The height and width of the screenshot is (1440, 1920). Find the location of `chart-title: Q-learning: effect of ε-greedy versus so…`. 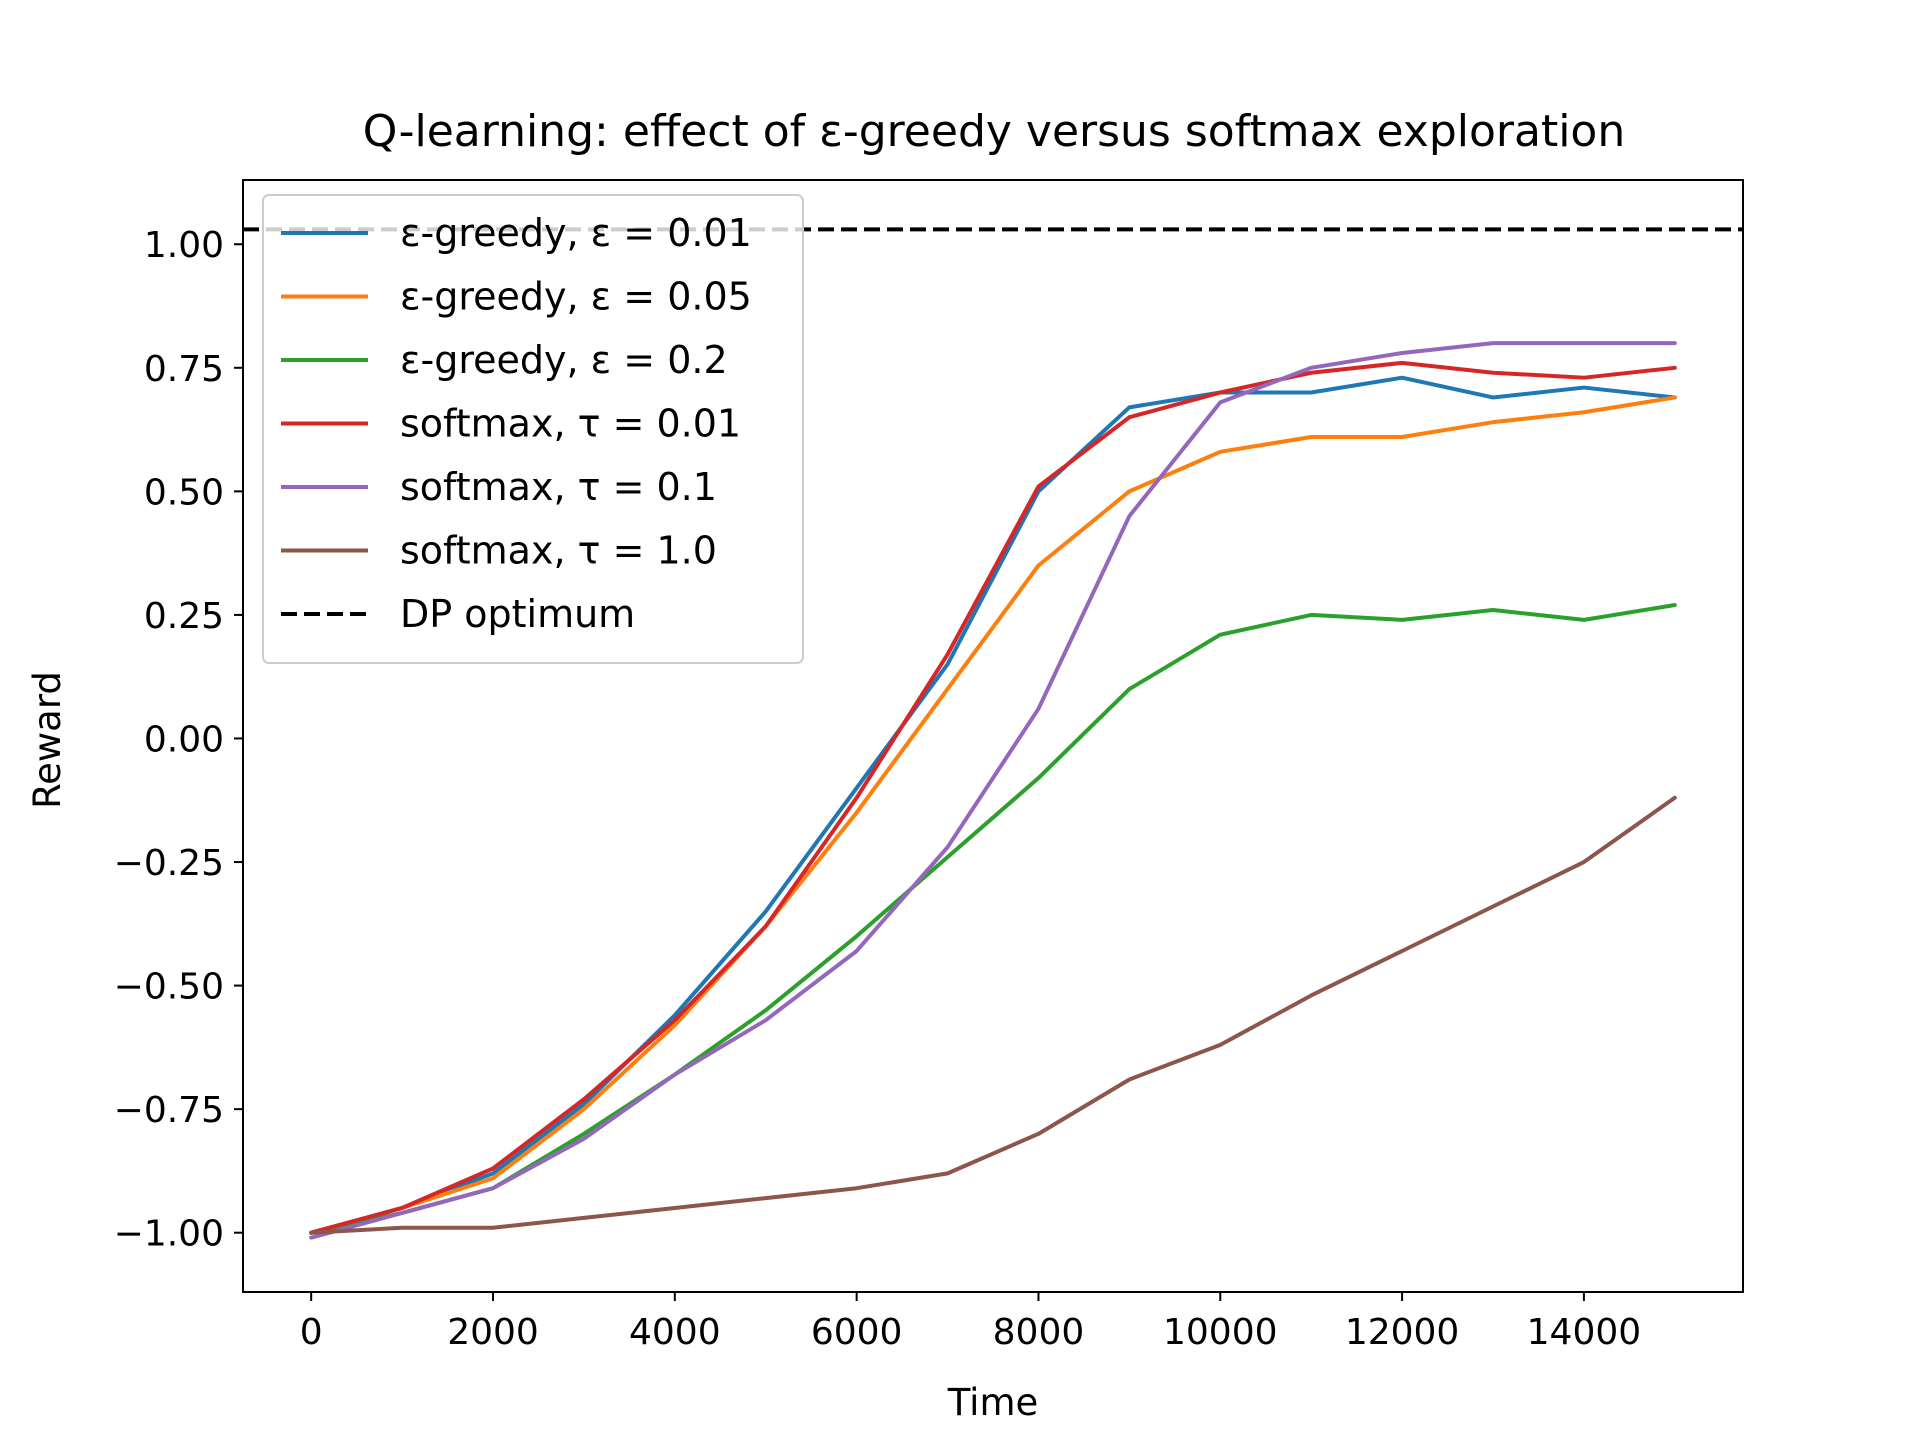

chart-title: Q-learning: effect of ε-greedy versus so… is located at coordinates (994, 131).